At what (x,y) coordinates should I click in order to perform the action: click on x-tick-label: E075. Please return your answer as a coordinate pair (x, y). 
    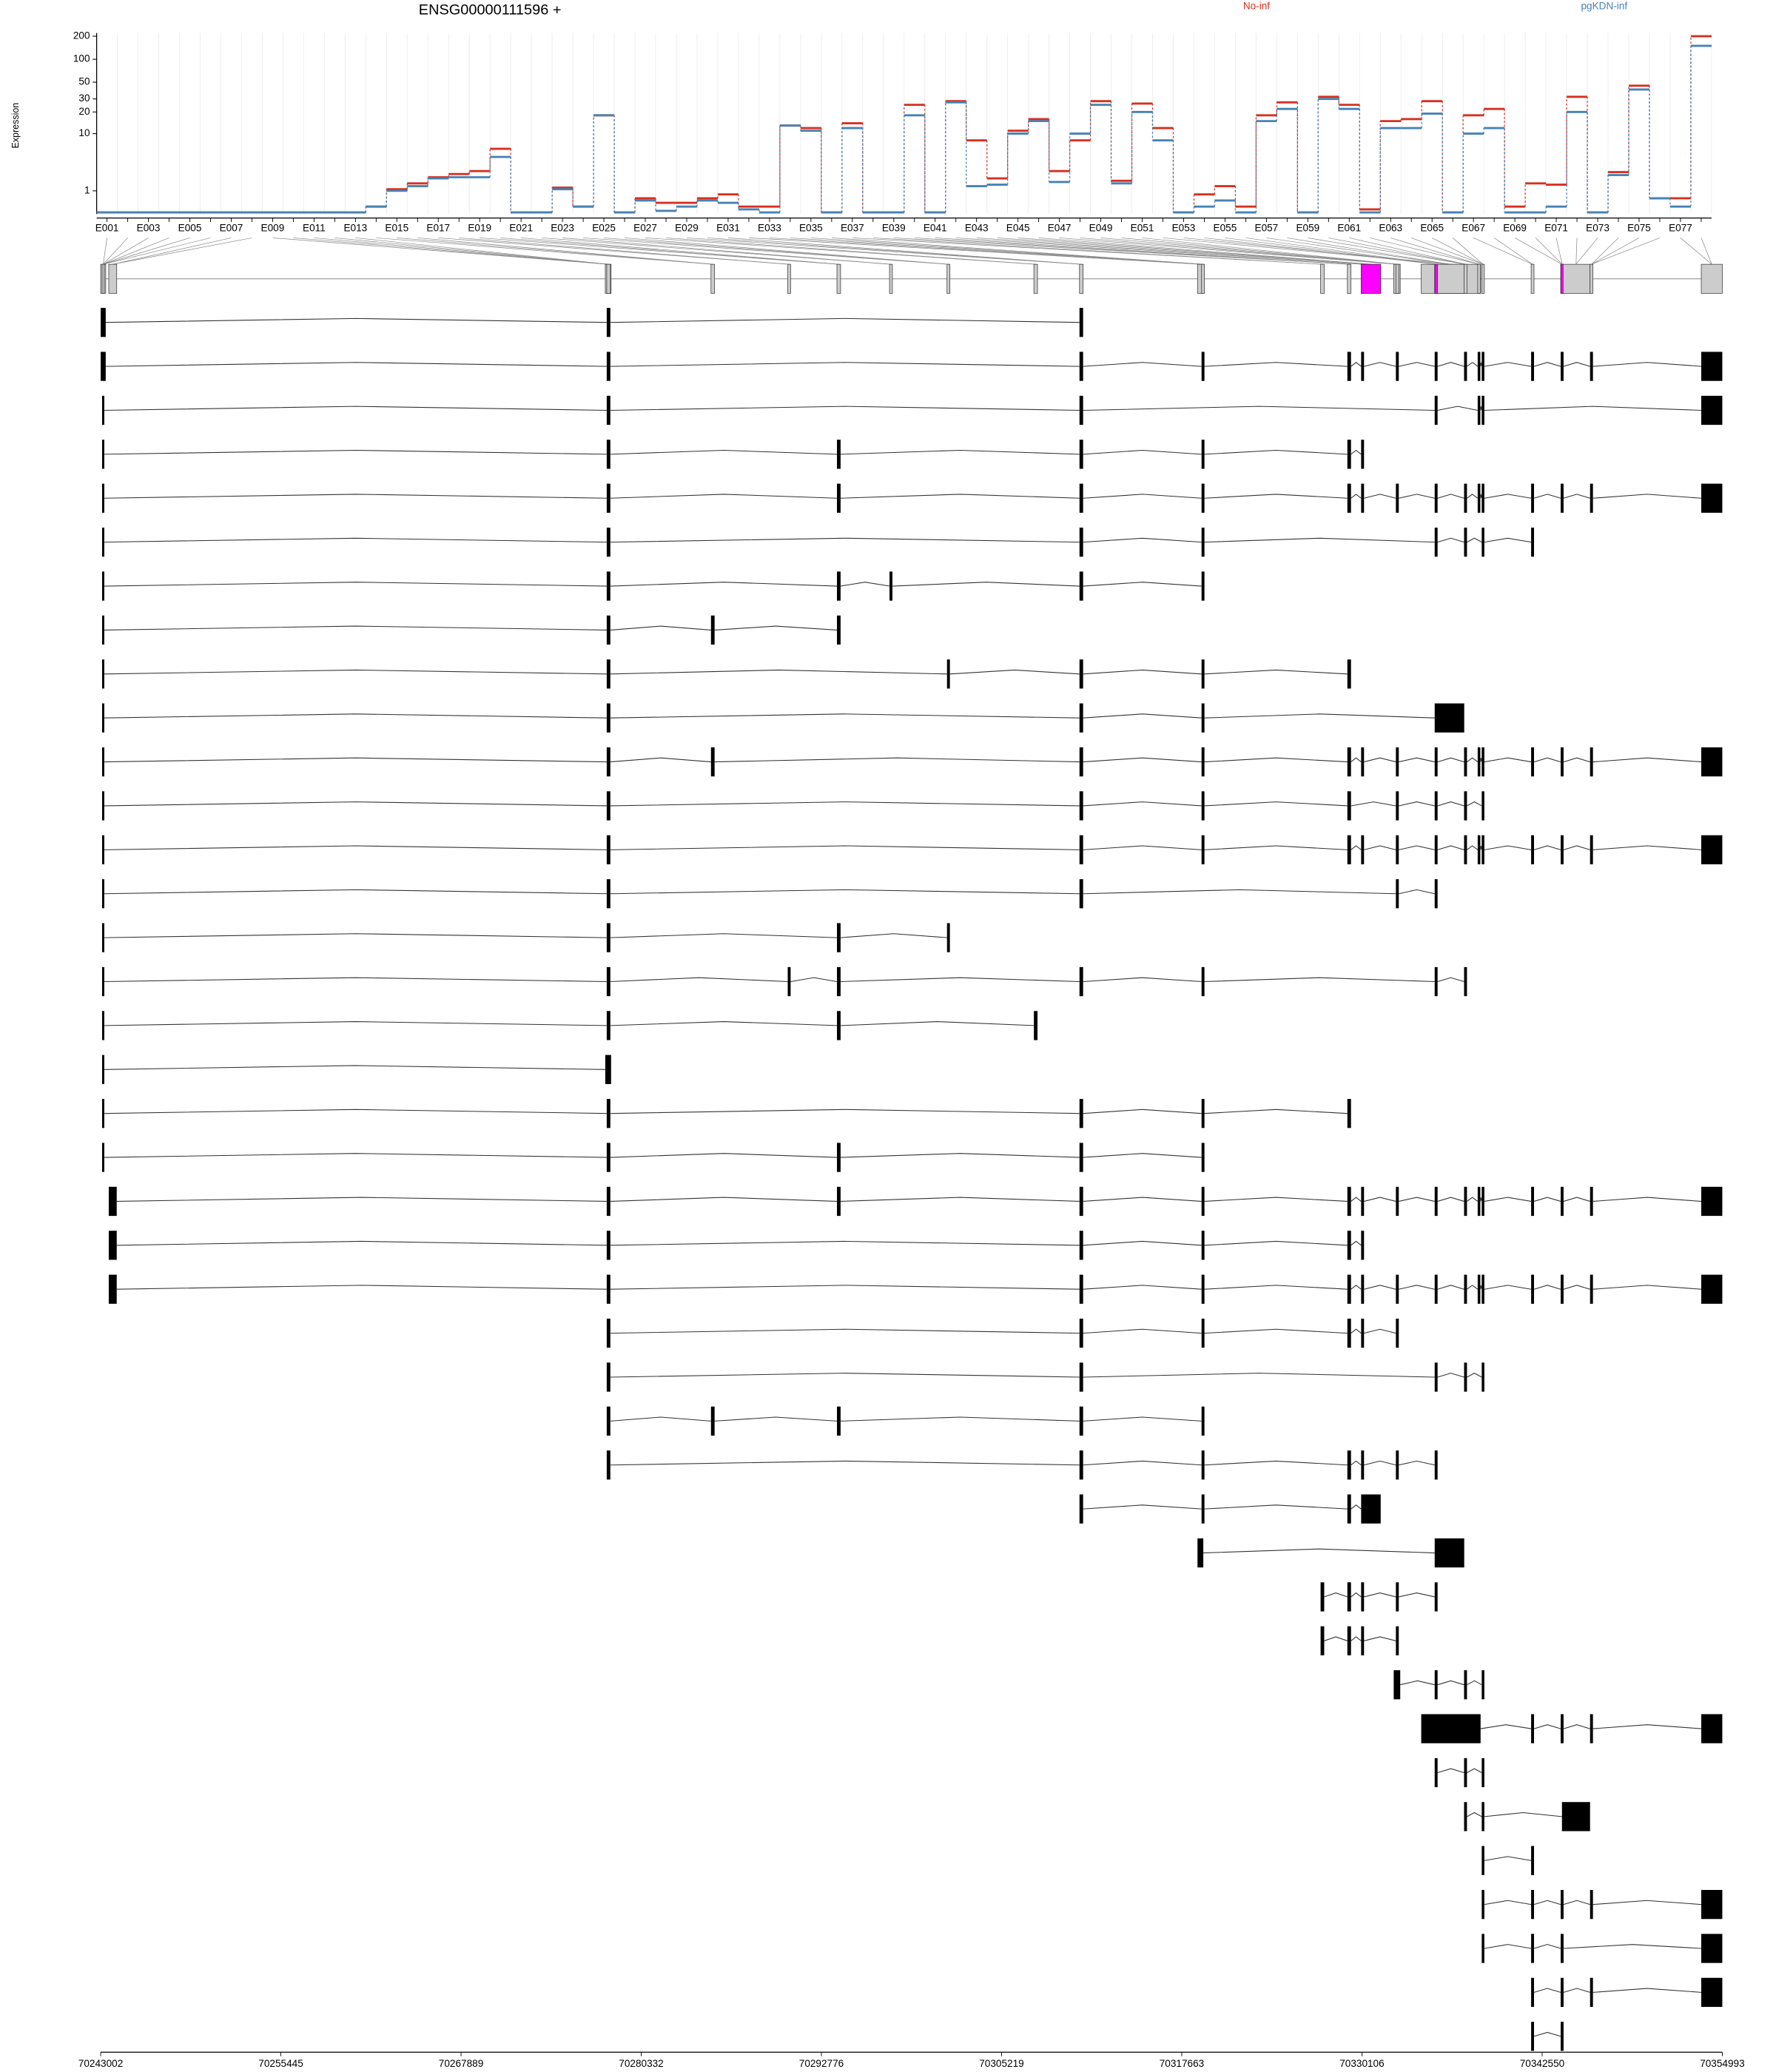
    Looking at the image, I should click on (1639, 228).